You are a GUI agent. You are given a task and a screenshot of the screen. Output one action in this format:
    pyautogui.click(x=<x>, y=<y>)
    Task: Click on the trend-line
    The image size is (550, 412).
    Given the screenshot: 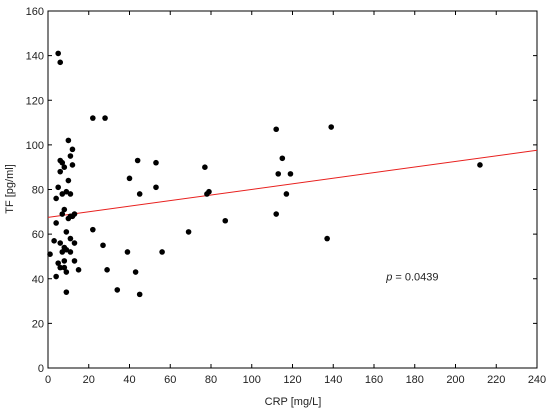 What is the action you would take?
    pyautogui.click(x=292, y=183)
    